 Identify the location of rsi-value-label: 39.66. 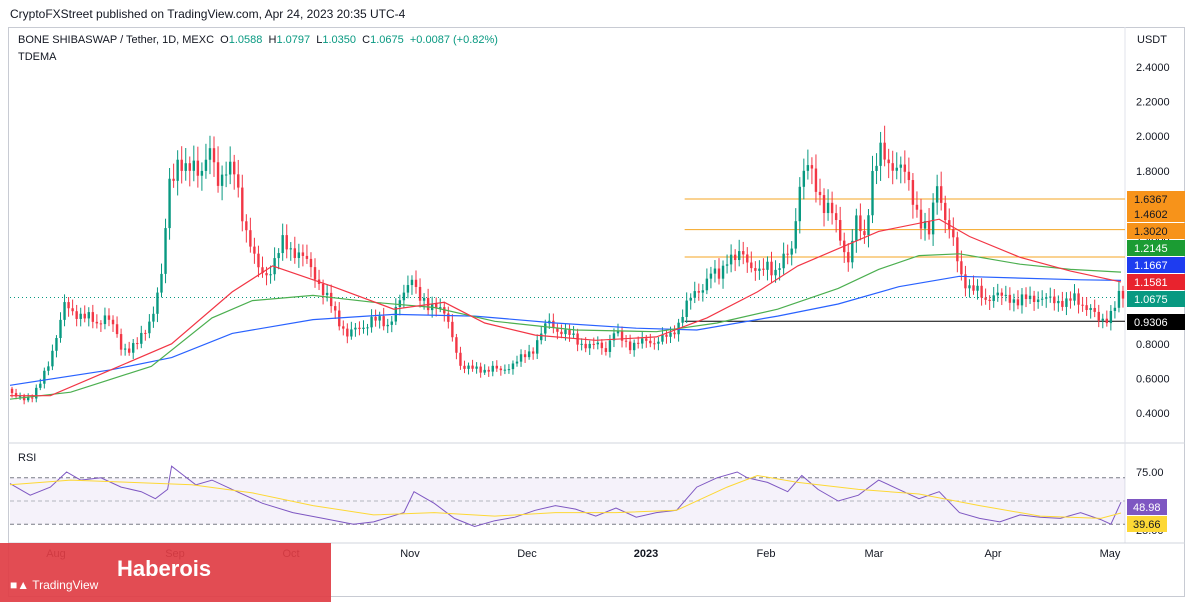
(1147, 525).